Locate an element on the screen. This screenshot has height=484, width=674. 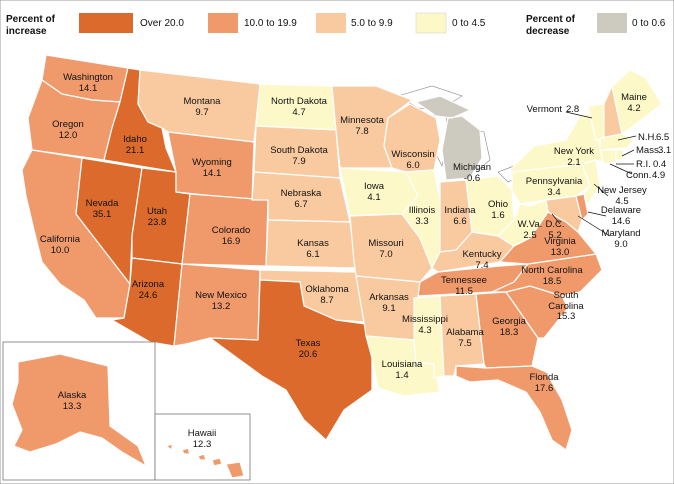
label-california-name: California is located at coordinates (60, 239).